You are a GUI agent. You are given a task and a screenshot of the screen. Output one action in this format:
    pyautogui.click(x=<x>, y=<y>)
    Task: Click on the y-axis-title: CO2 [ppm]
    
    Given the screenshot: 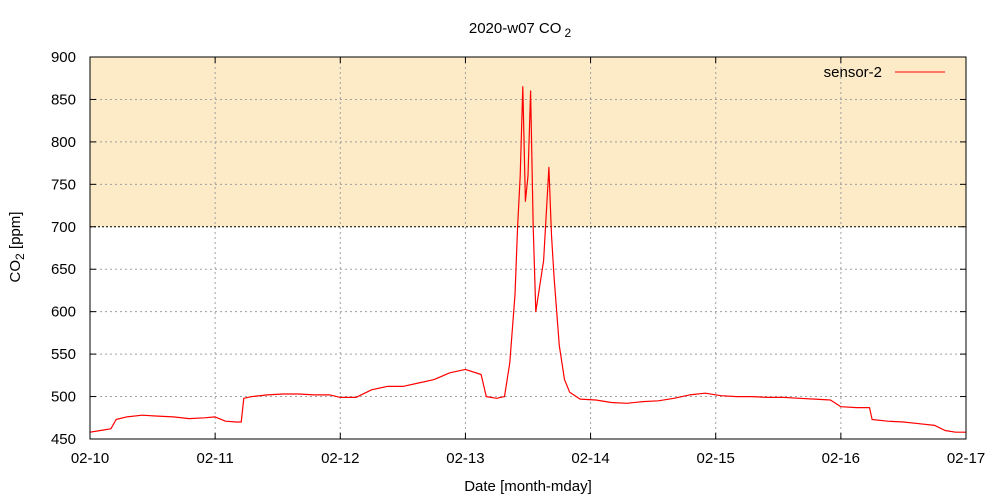 What is the action you would take?
    pyautogui.click(x=17, y=247)
    